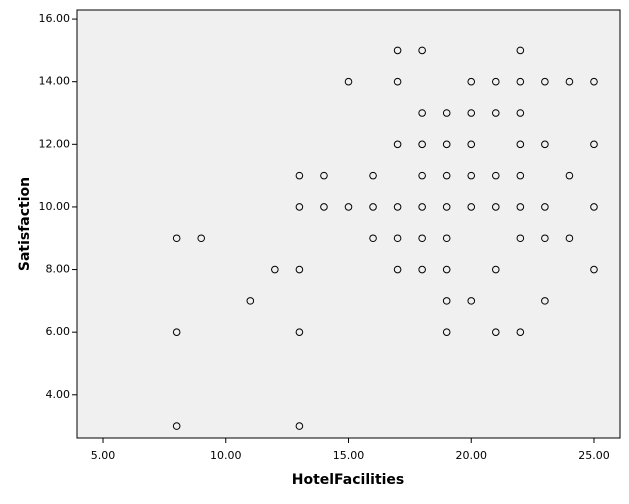  Describe the element at coordinates (103, 455) in the screenshot. I see `x-tick-label: 5.00` at that location.